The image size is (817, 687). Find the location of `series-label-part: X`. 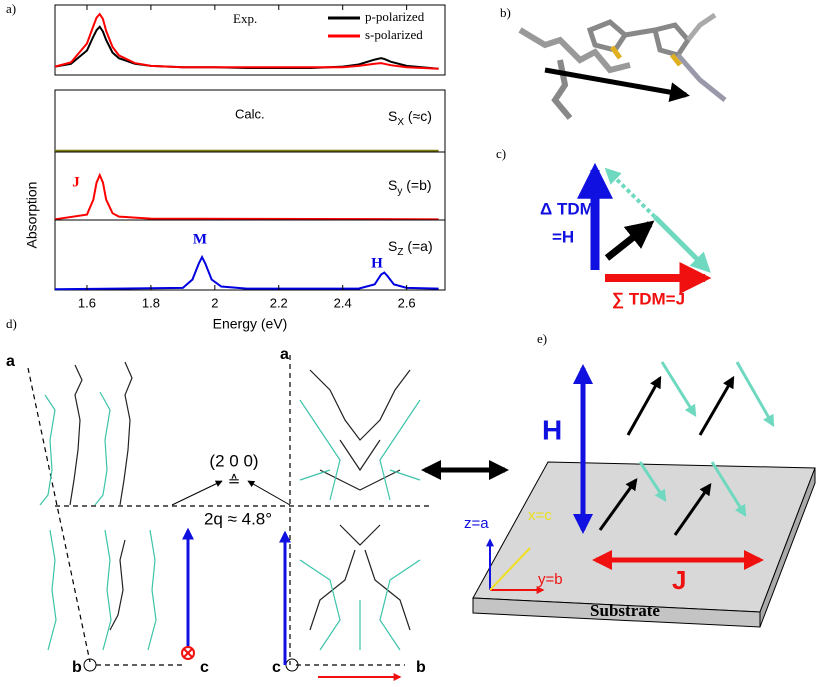

series-label-part: X is located at coordinates (400, 122).